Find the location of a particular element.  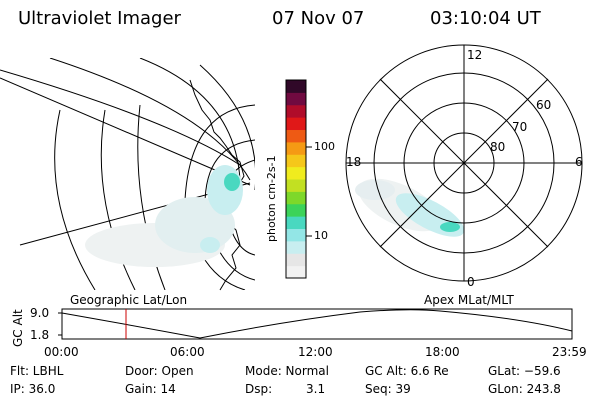

mlt-label-12: 12 is located at coordinates (475, 55).